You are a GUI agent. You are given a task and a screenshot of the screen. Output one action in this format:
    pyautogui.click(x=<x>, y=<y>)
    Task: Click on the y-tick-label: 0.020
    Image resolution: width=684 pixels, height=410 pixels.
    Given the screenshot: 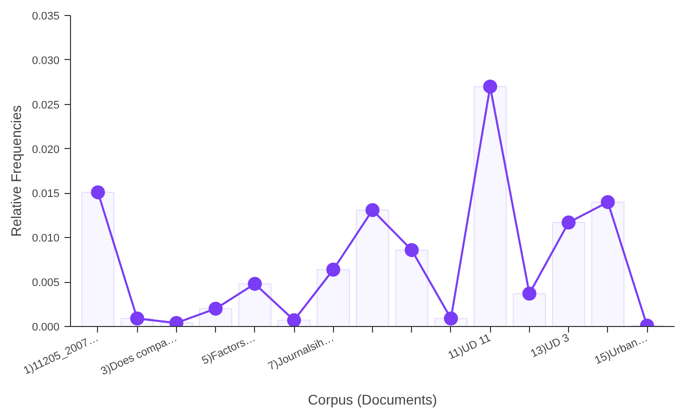 What is the action you would take?
    pyautogui.click(x=46, y=150)
    